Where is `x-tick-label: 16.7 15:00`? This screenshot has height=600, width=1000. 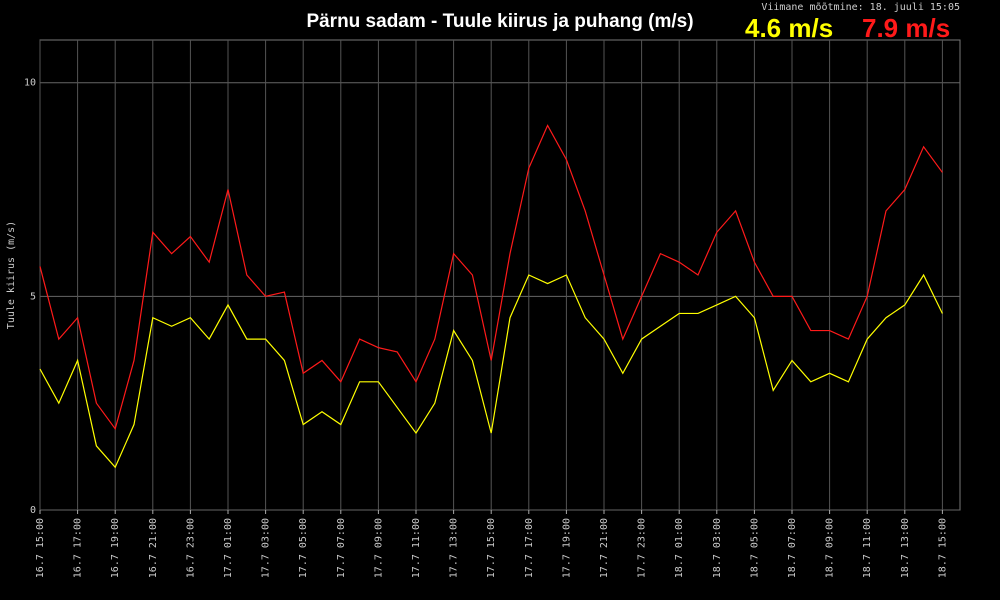
x-tick-label: 16.7 15:00 is located at coordinates (40, 548).